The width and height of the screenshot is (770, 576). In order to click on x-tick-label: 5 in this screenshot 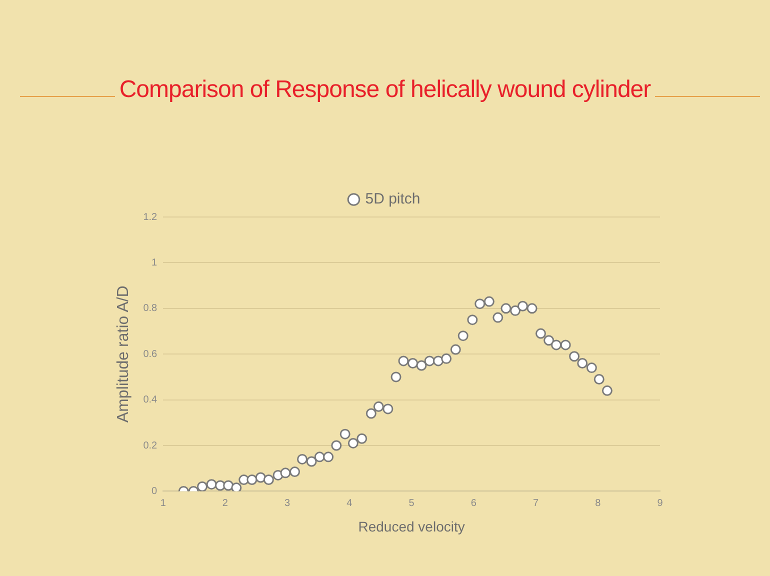, I will do `click(411, 503)`.